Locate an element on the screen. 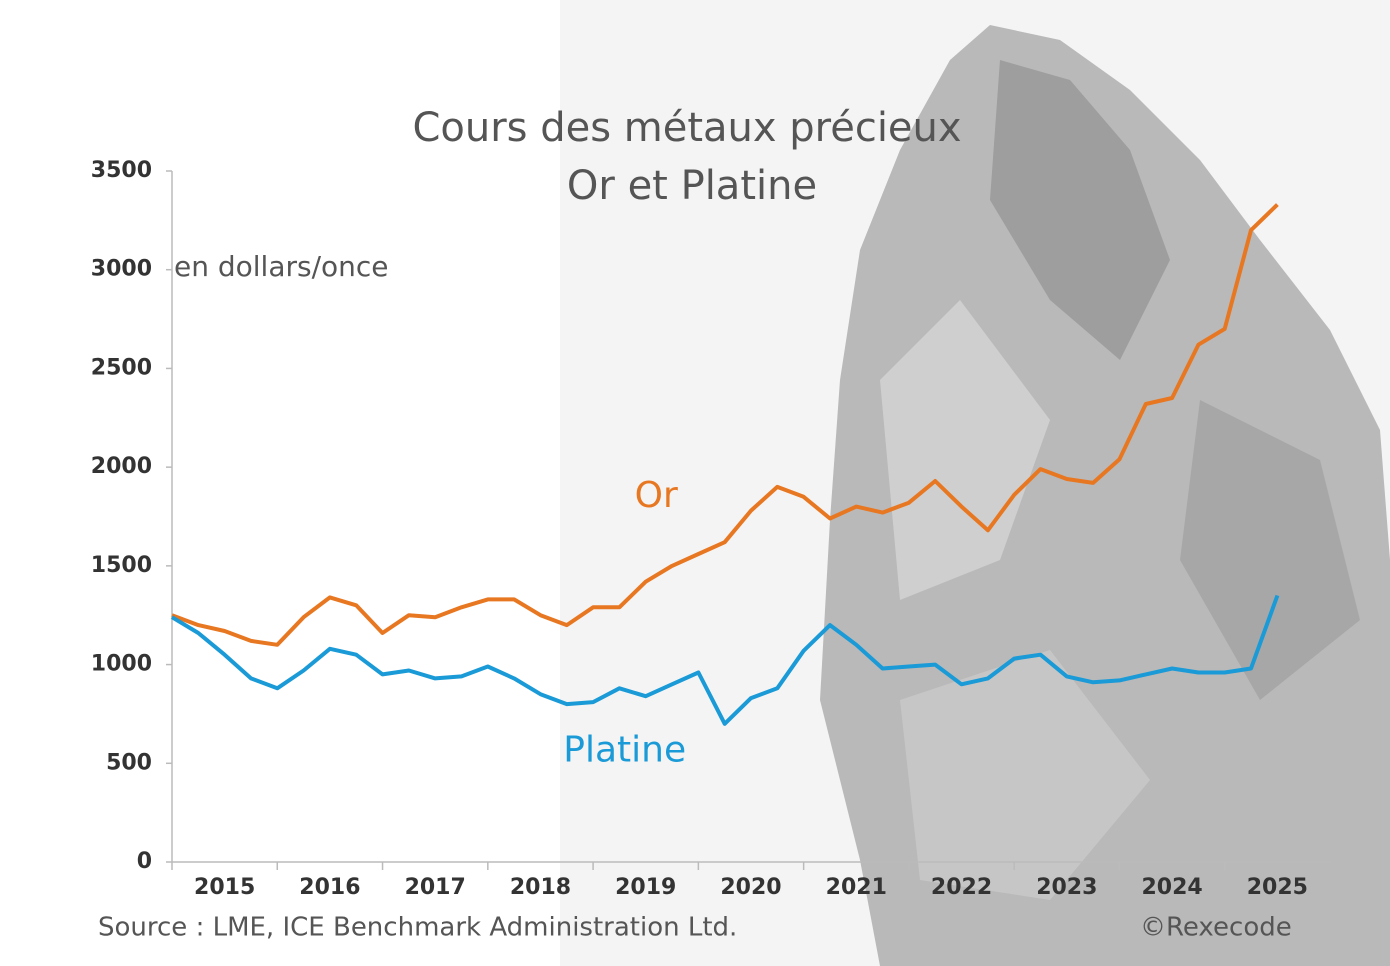  y-axis-unit: en dollars/once is located at coordinates (281, 266).